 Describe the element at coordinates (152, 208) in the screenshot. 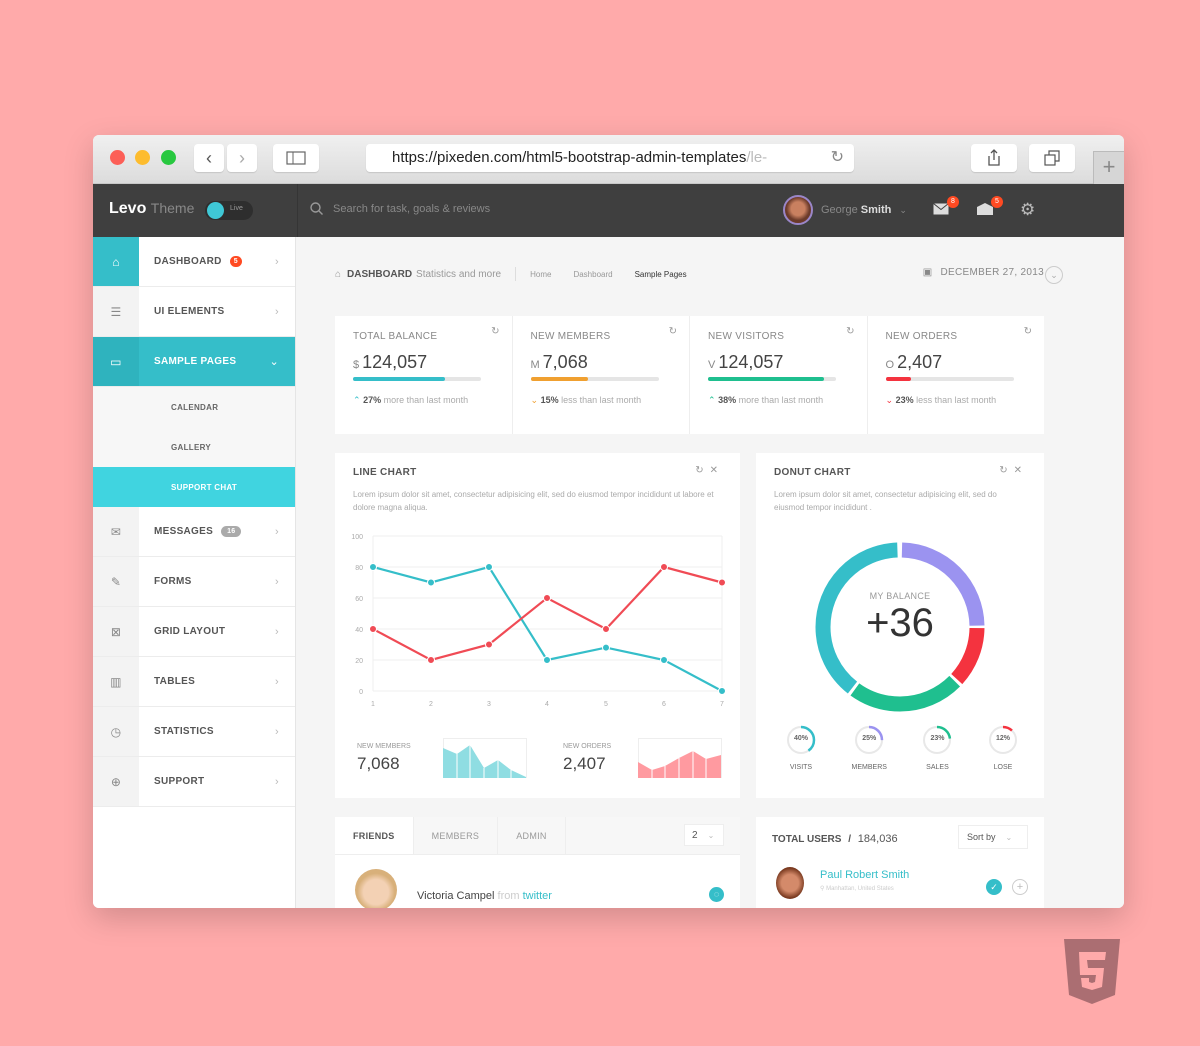

I see `logo: Levo Theme` at that location.